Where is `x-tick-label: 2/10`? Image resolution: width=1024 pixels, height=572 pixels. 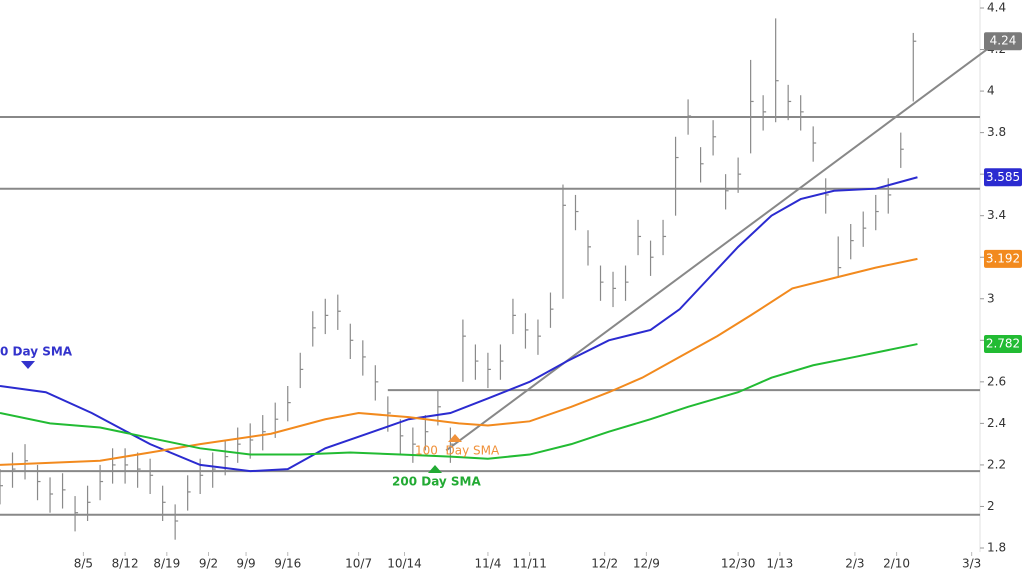
x-tick-label: 2/10 is located at coordinates (896, 564).